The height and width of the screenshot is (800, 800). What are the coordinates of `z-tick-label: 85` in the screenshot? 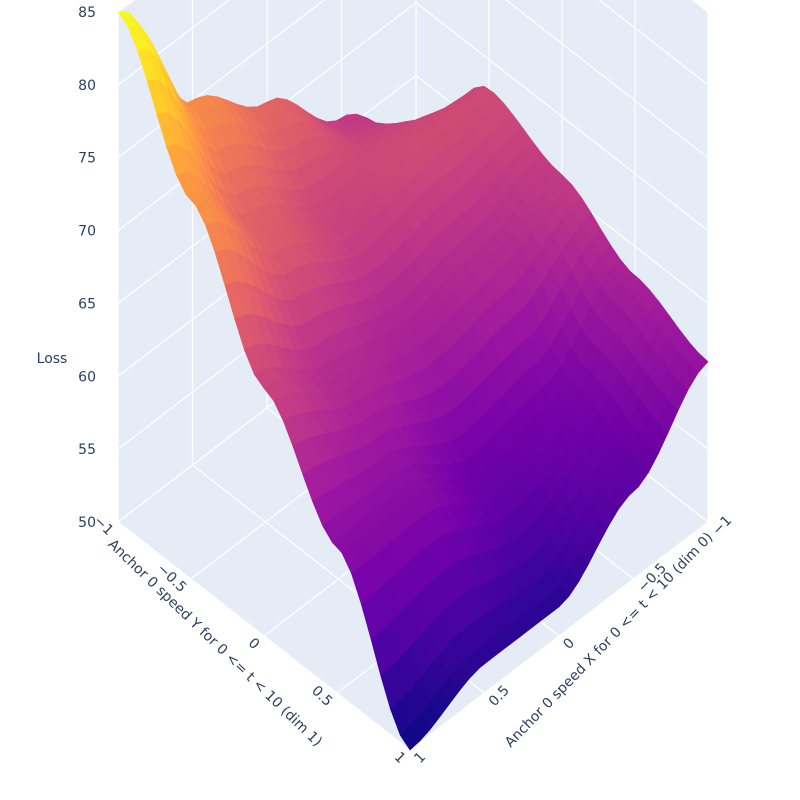 It's located at (87, 13).